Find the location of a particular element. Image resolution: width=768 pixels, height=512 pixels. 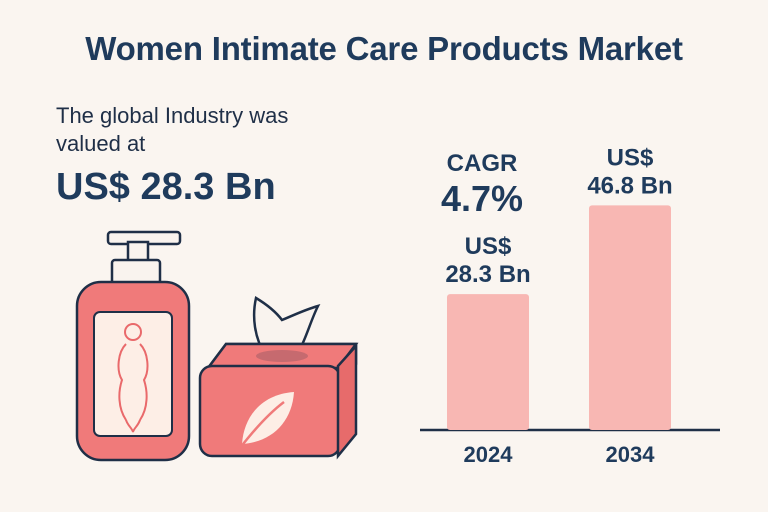

lotion-bottle-icon is located at coordinates (133, 346).